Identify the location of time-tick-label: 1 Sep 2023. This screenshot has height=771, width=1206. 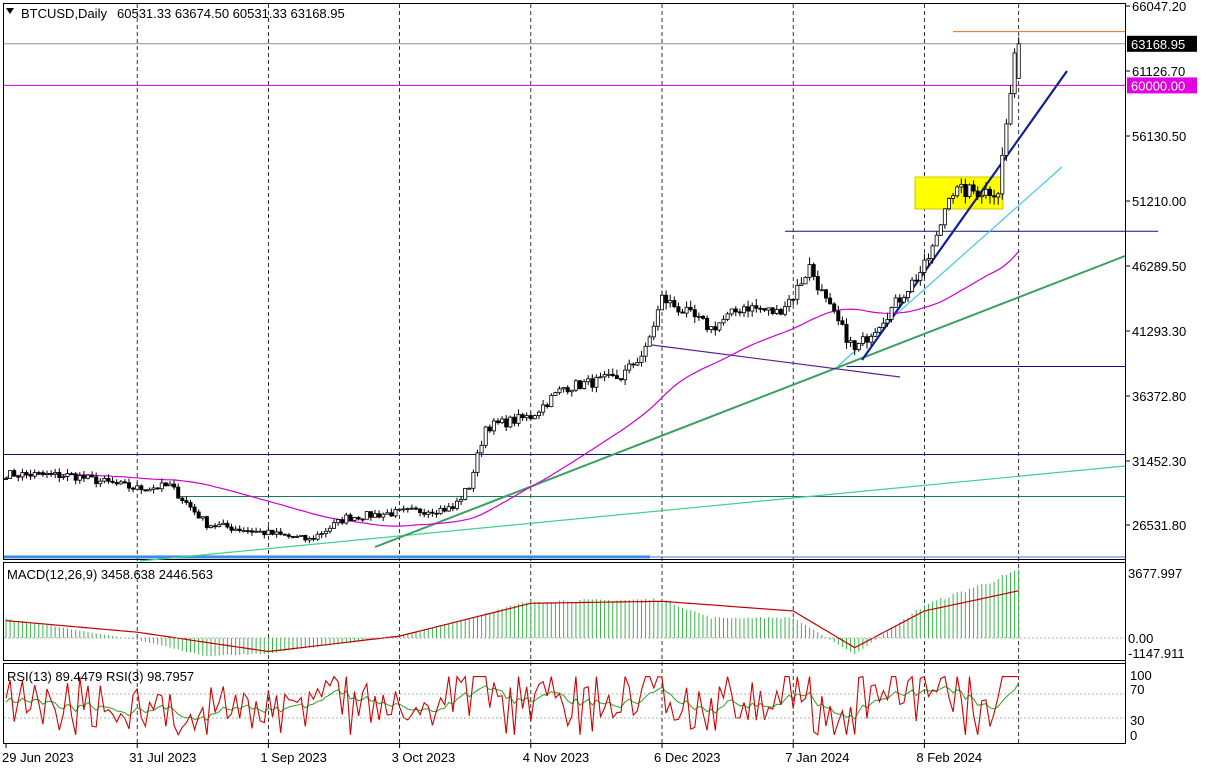
(293, 757).